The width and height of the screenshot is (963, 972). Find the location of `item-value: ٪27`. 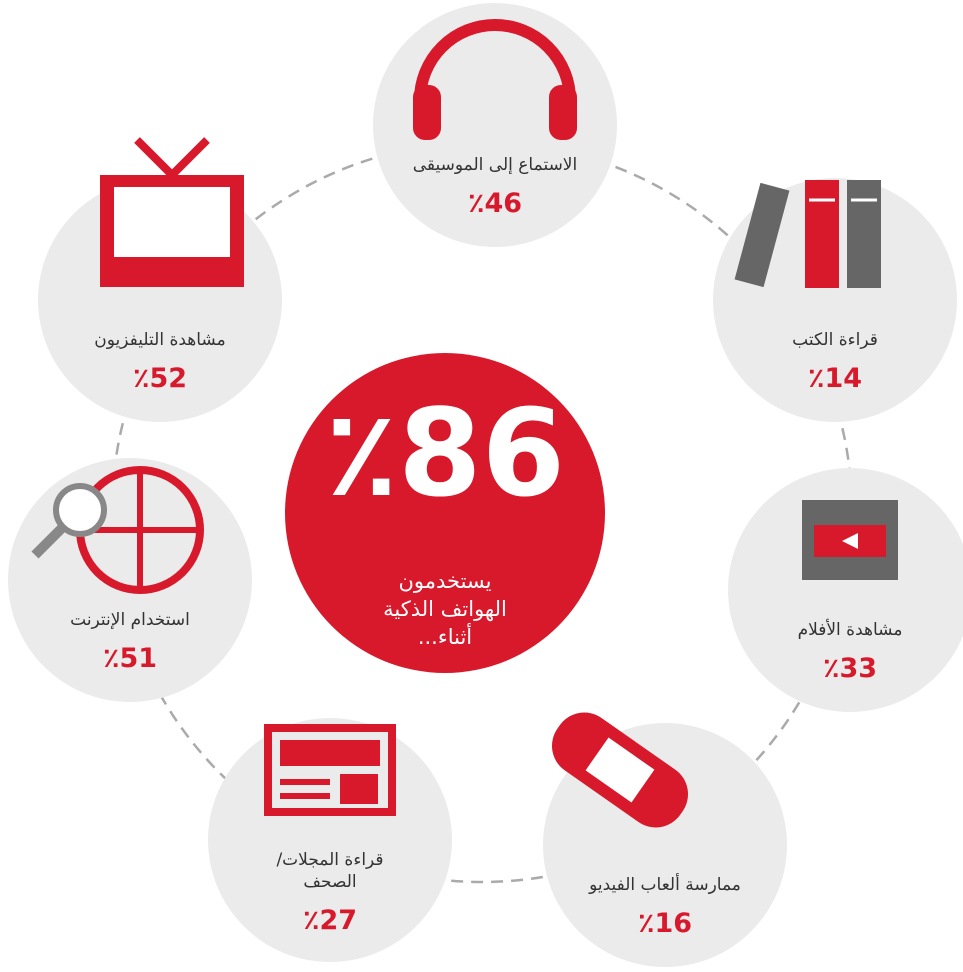

item-value: ٪27 is located at coordinates (330, 920).